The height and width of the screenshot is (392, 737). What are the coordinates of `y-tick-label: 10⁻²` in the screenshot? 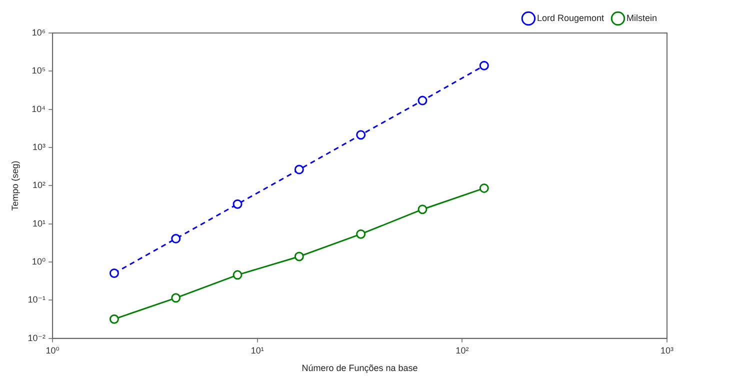 It's located at (37, 337).